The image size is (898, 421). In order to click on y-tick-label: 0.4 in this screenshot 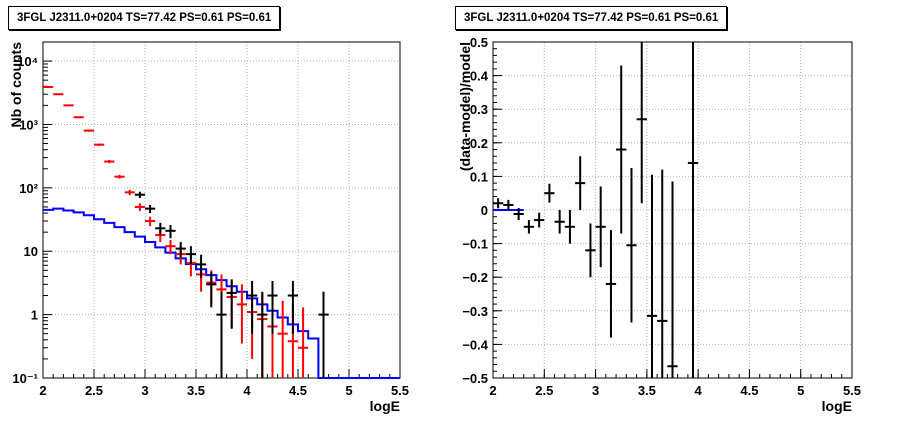, I will do `click(479, 76)`.